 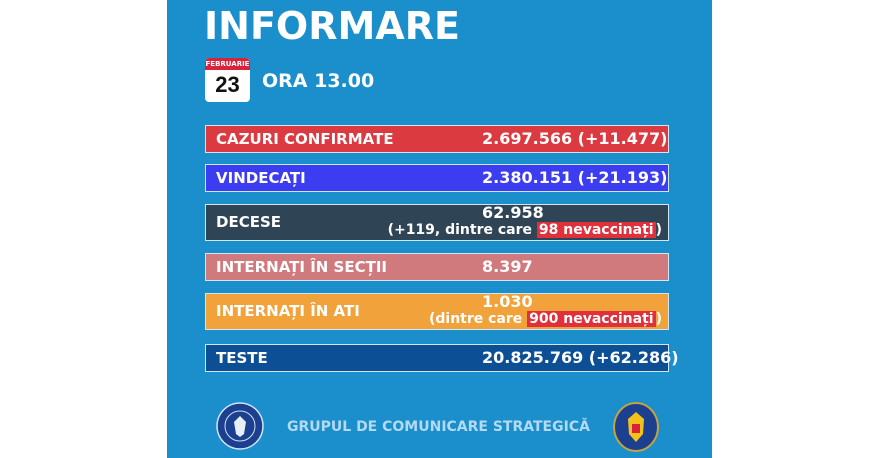 I want to click on row-cazuri-confirmate: CAZURI CONFIRMATE 2.697.566 (+11.477), so click(x=437, y=139).